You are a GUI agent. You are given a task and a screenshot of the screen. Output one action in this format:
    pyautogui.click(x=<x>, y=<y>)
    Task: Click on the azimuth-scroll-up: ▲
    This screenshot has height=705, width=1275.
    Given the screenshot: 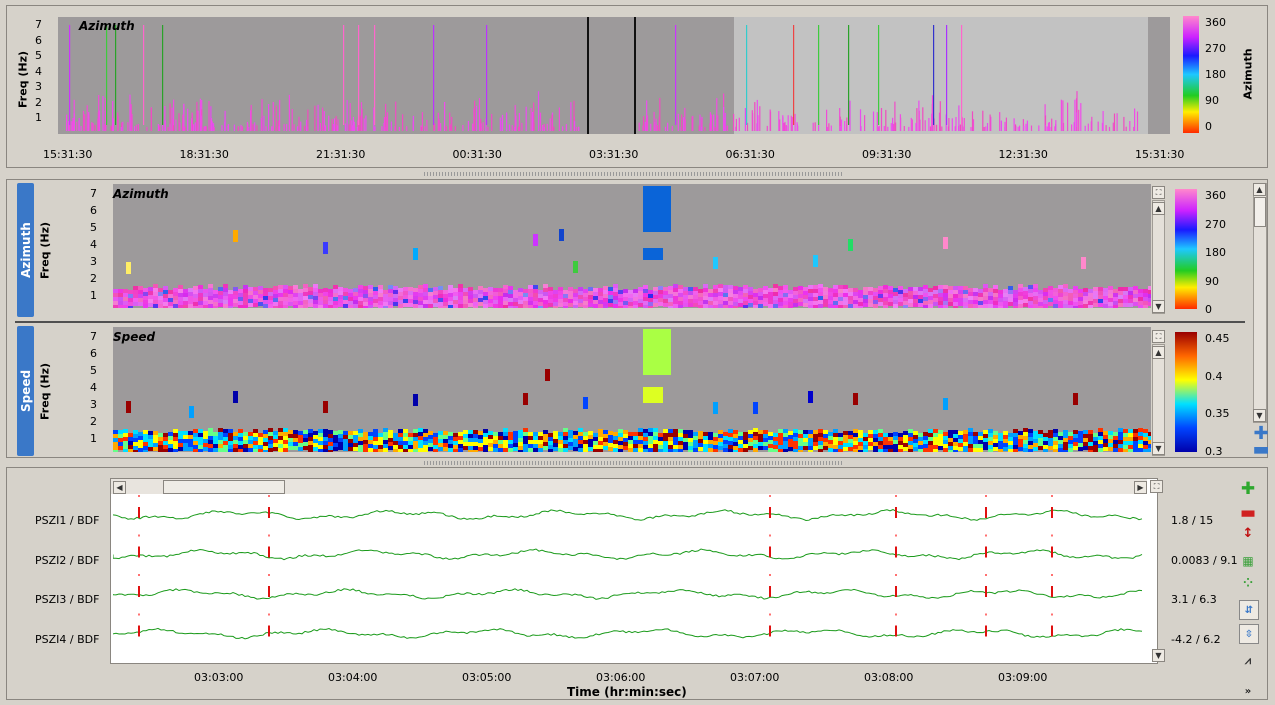 What is the action you would take?
    pyautogui.click(x=1158, y=208)
    